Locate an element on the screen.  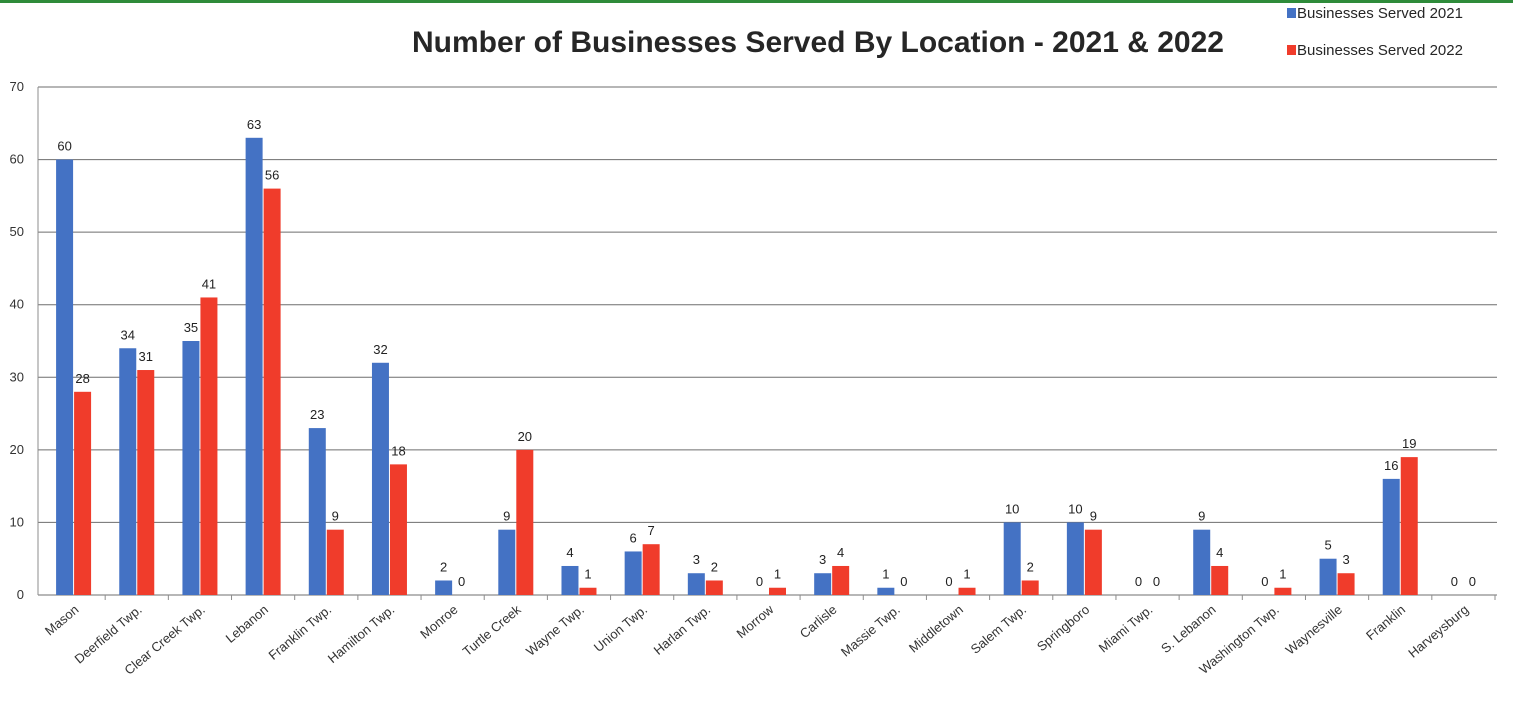
category-label: Salem Twp. is located at coordinates (998, 629).